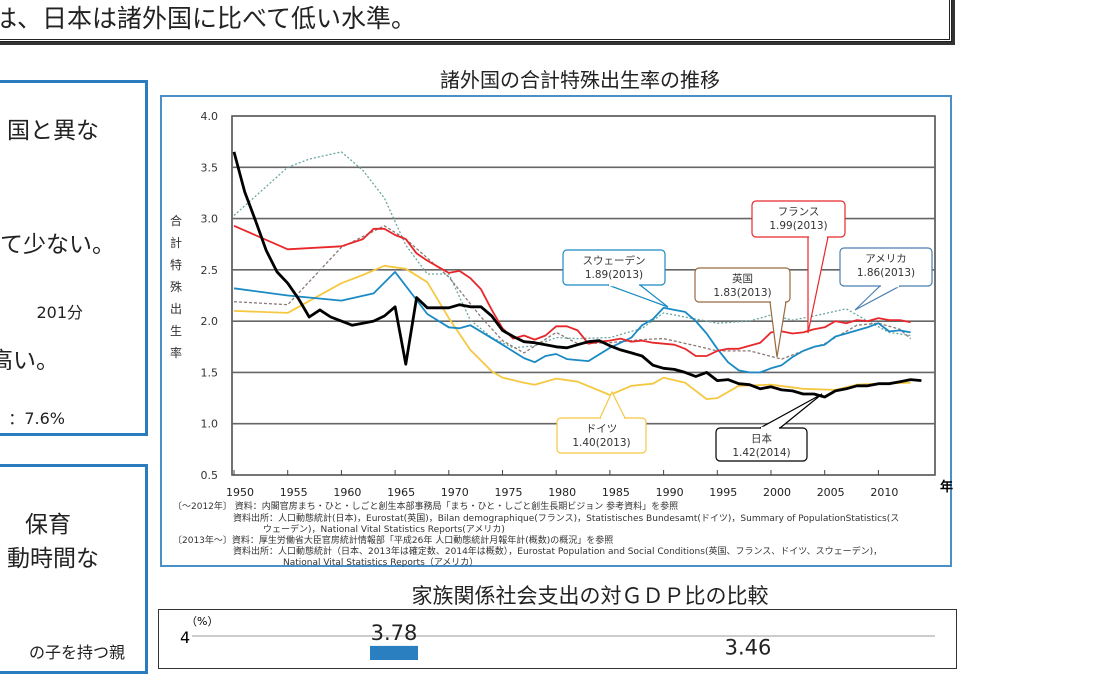 The width and height of the screenshot is (1095, 674). I want to click on callout-name: フランス, so click(799, 212).